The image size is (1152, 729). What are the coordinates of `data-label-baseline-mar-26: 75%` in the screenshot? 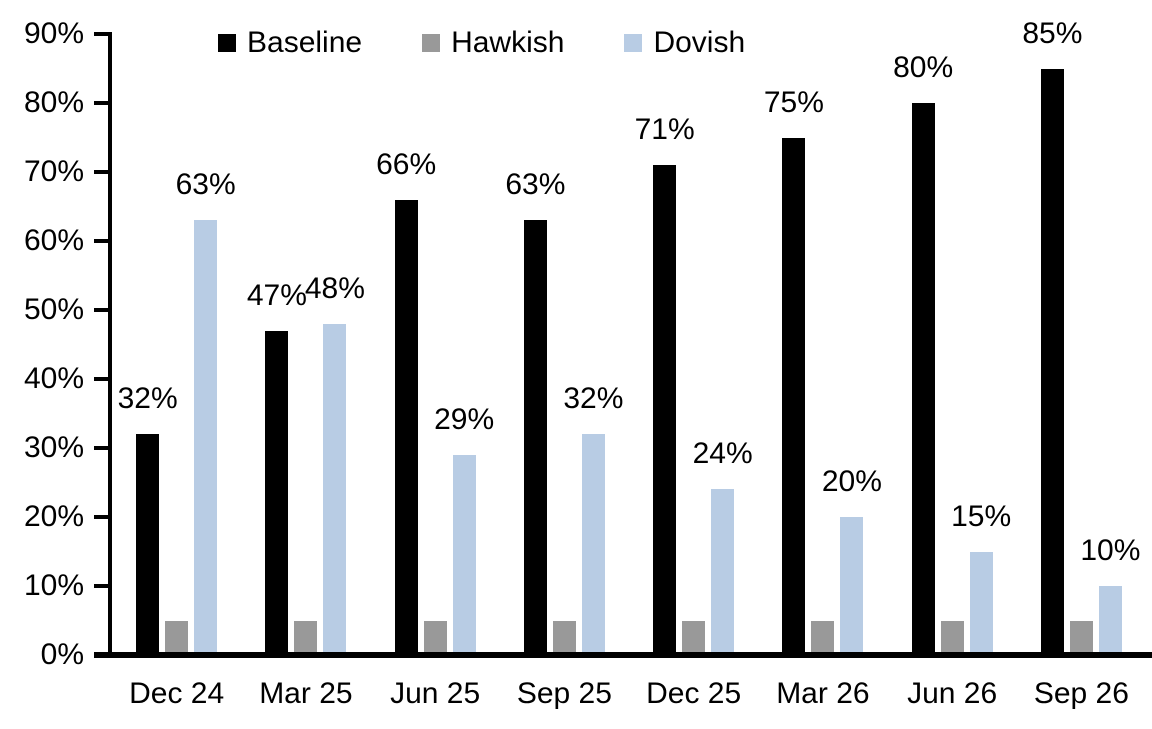 It's located at (793, 102).